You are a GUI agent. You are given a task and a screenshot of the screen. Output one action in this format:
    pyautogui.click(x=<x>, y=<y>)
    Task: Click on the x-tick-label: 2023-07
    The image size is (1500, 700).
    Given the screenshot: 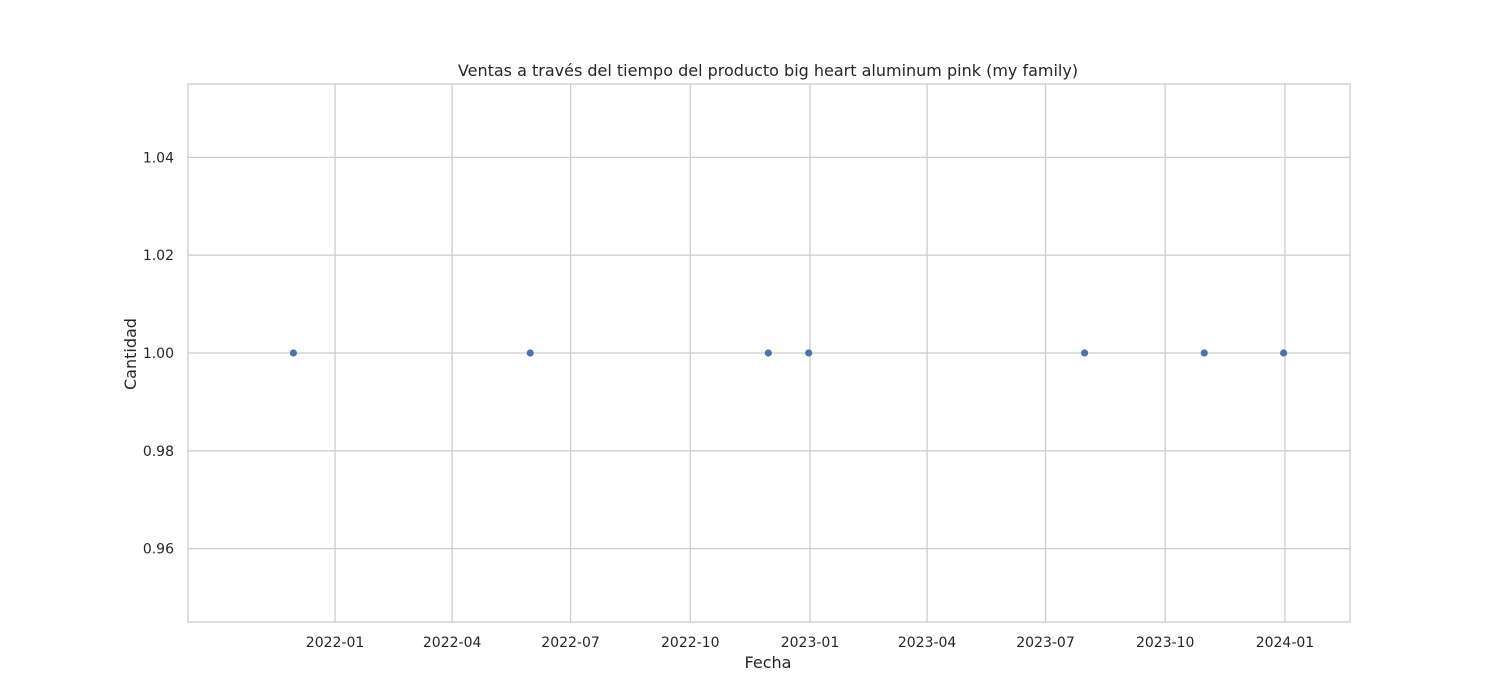 What is the action you would take?
    pyautogui.click(x=1045, y=643)
    